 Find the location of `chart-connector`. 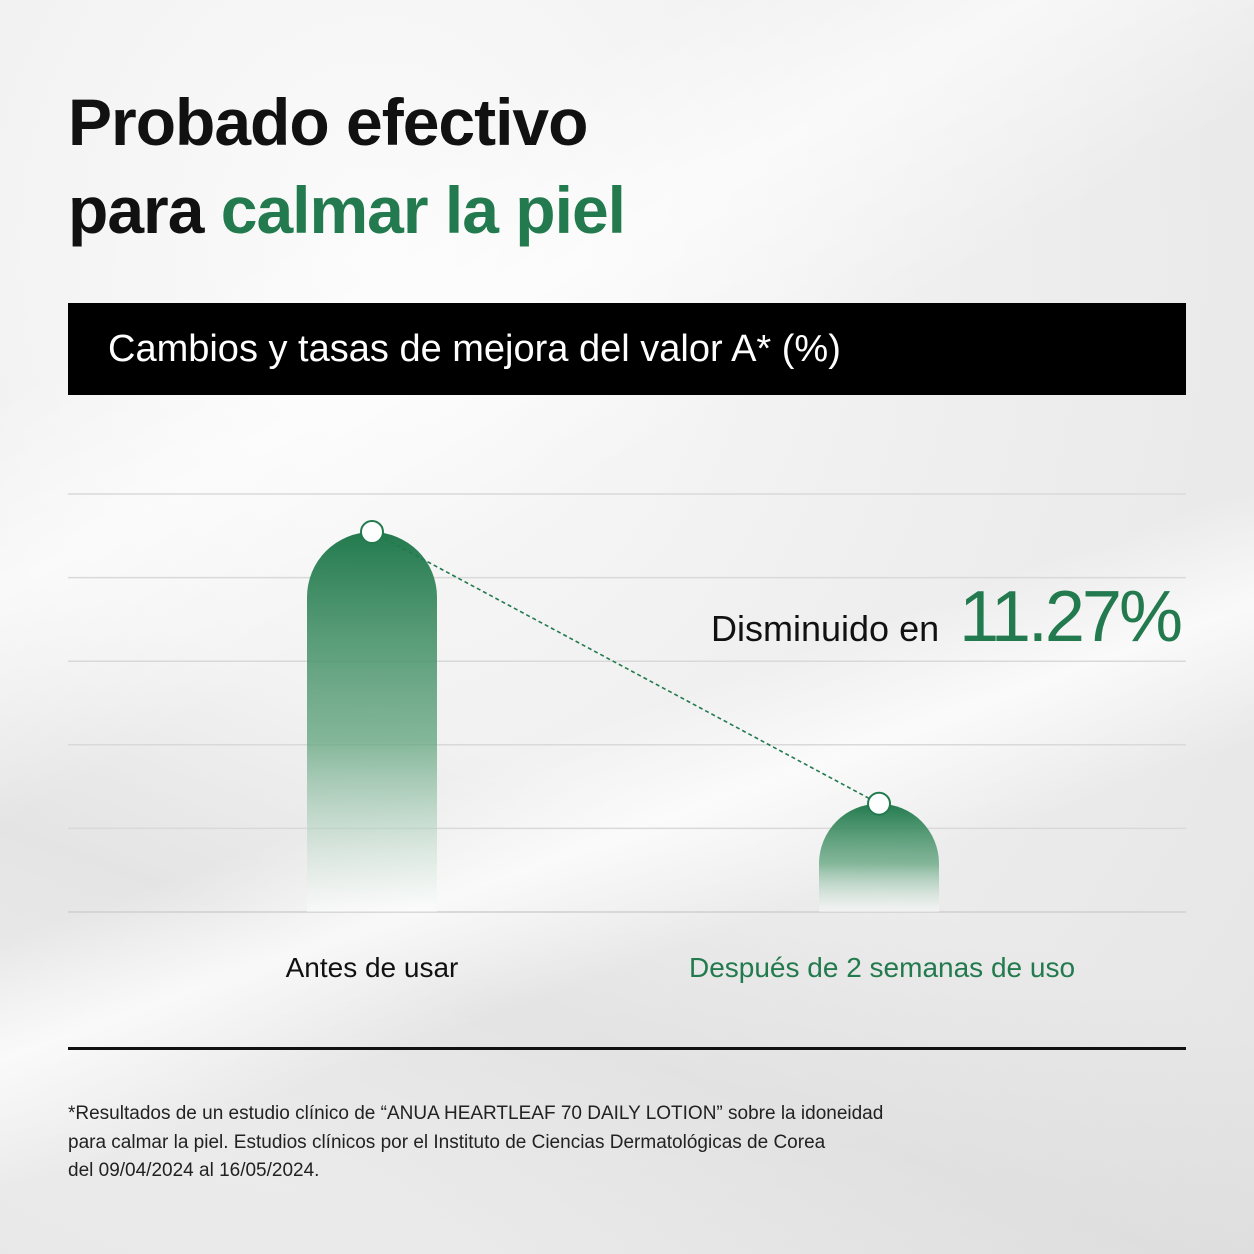

chart-connector is located at coordinates (625, 668).